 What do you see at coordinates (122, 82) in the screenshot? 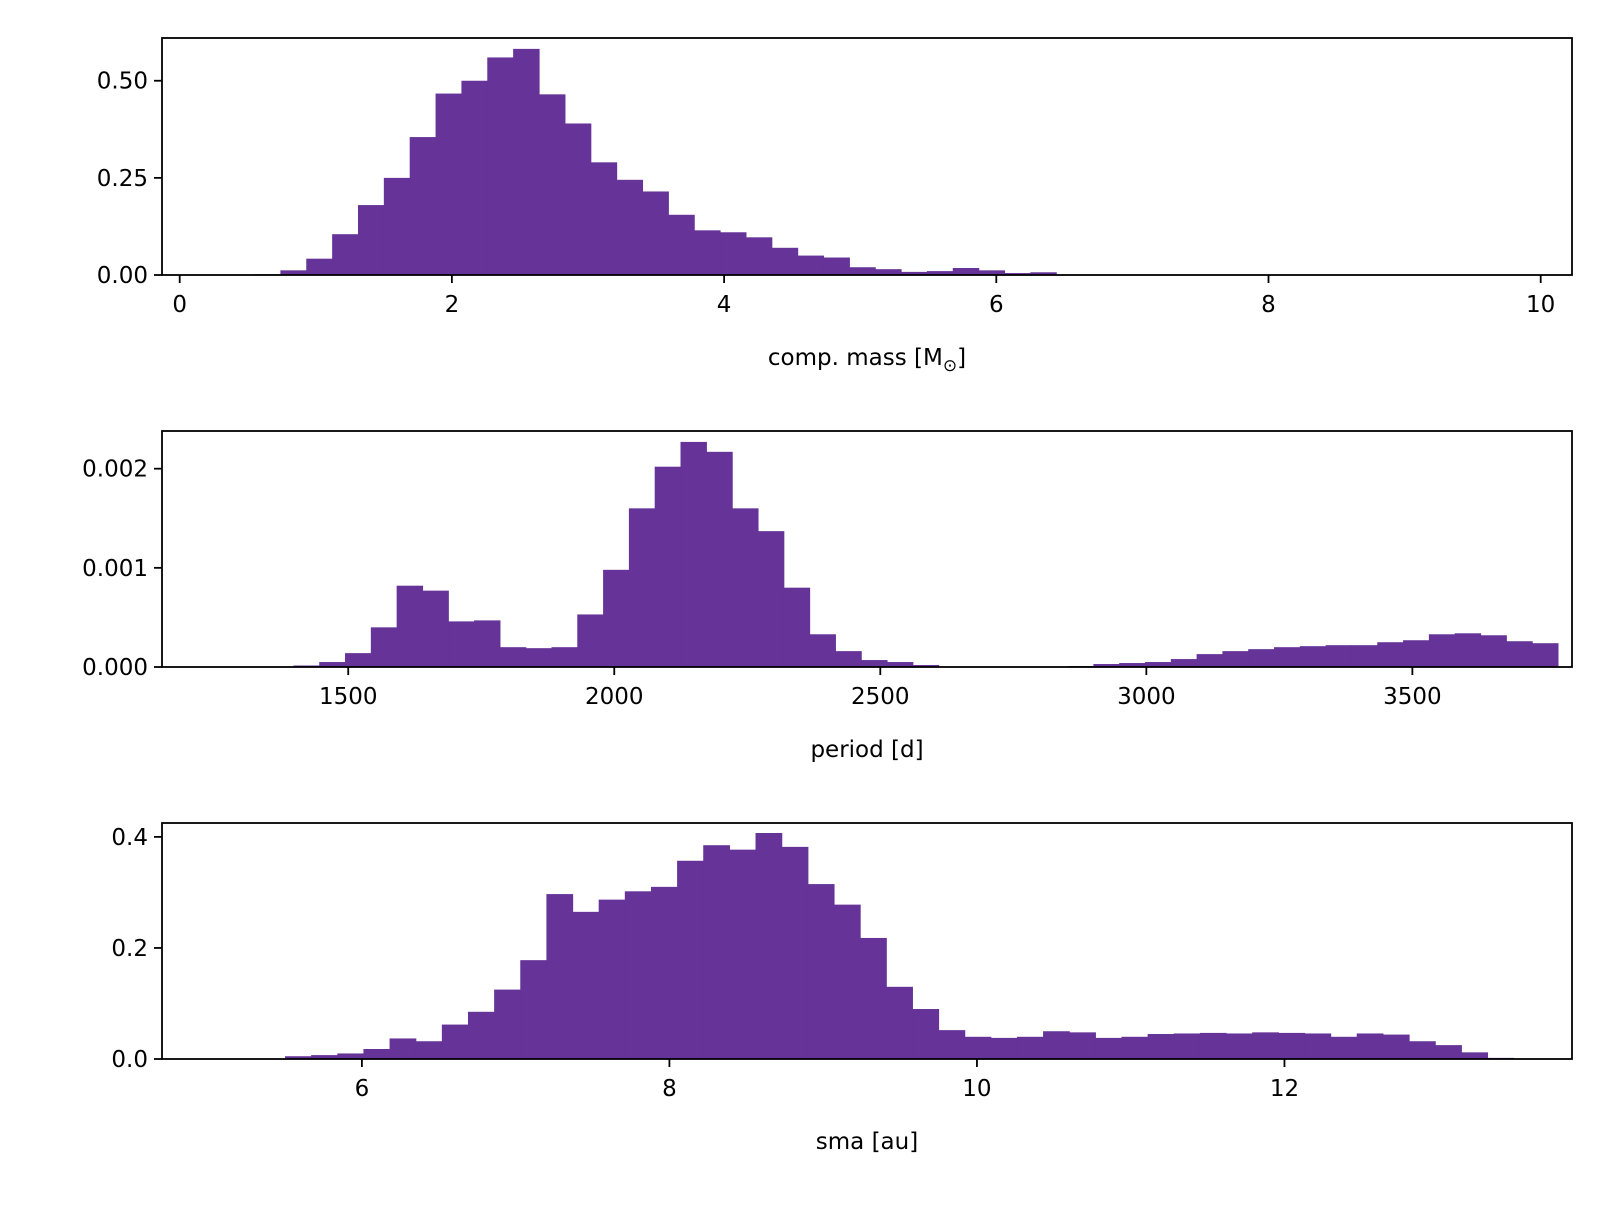
I see `comp-mass-y-tick-label: 0.50` at bounding box center [122, 82].